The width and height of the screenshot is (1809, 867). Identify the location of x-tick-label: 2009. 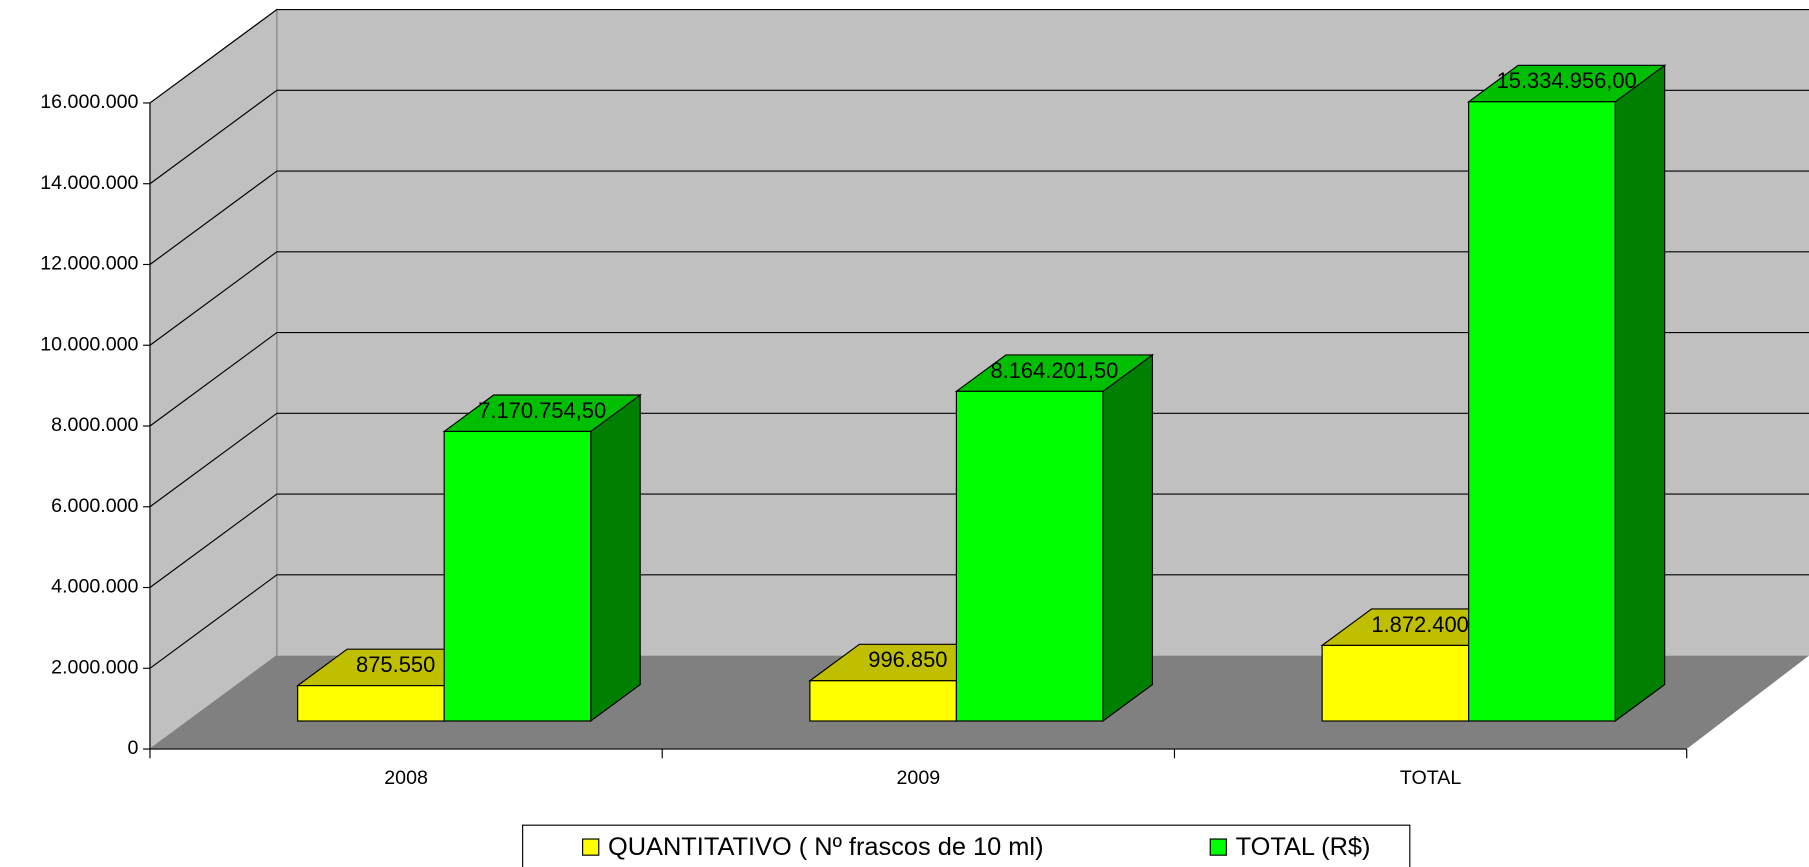
(919, 778).